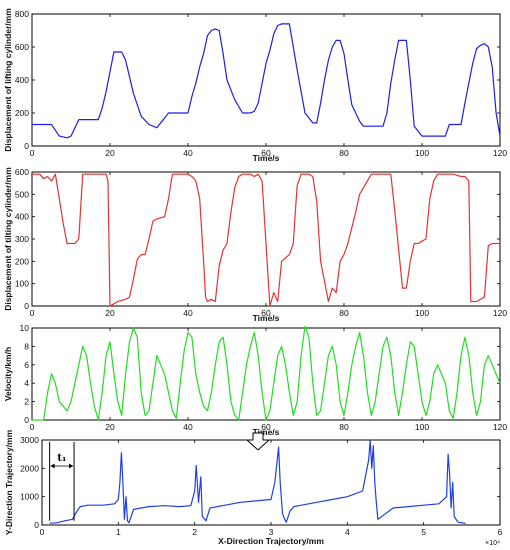 This screenshot has width=510, height=550. Describe the element at coordinates (25, 328) in the screenshot. I see `y-tick-label: 10` at that location.